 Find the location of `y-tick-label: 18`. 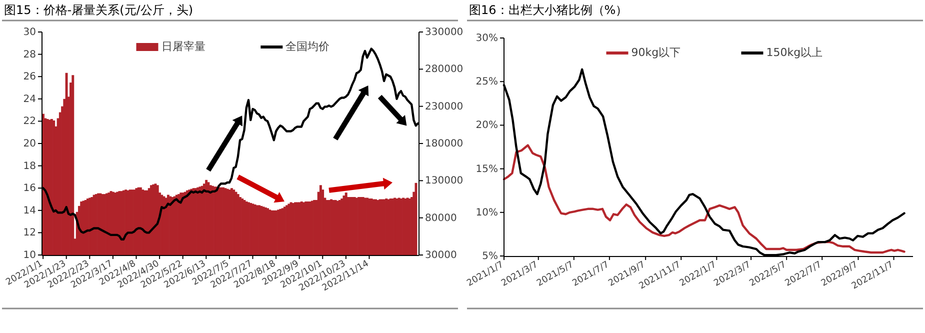

y-tick-label: 18 is located at coordinates (29, 166).